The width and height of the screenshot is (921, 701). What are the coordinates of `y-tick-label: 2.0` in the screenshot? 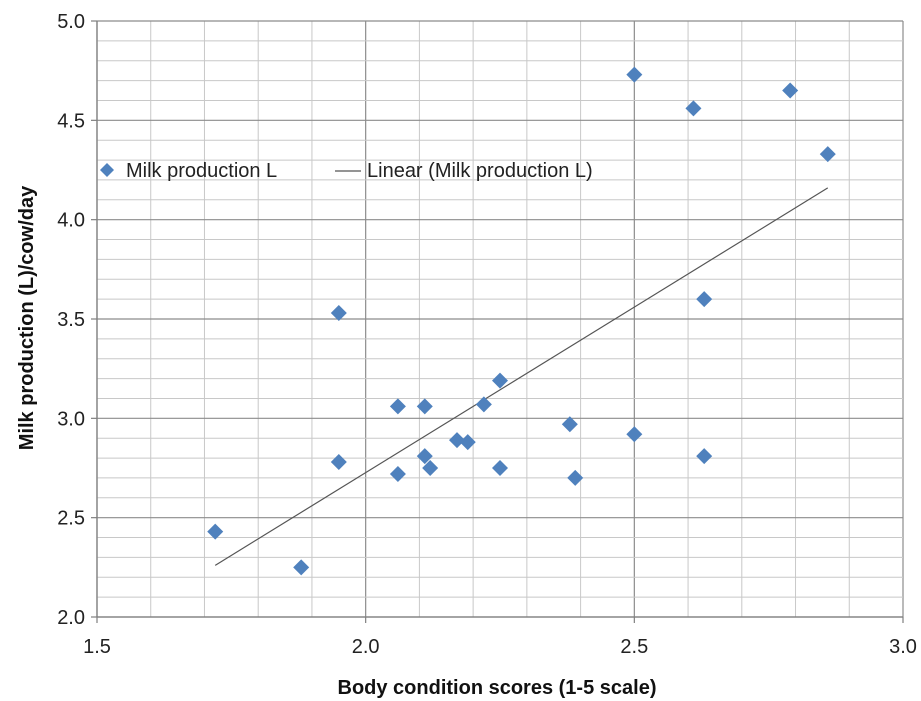 It's located at (71, 618).